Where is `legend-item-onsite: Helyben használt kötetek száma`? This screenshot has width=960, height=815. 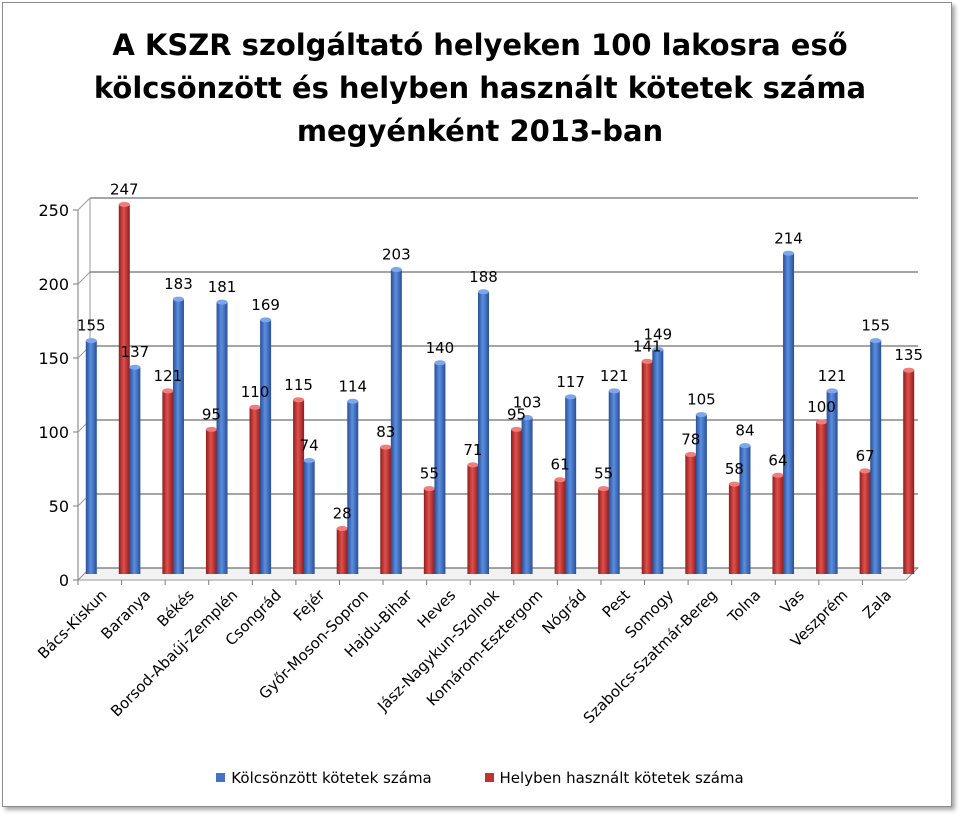
legend-item-onsite: Helyben használt kötetek száma is located at coordinates (614, 777).